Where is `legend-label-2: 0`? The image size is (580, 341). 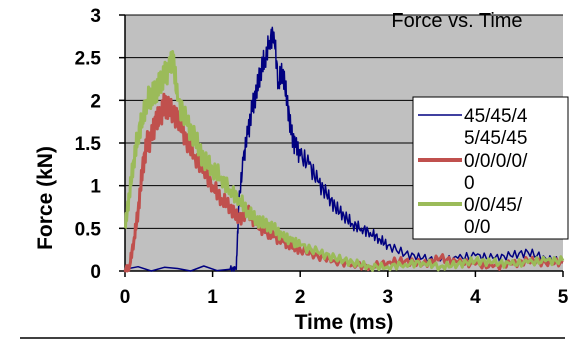 legend-label-2: 0 is located at coordinates (469, 183).